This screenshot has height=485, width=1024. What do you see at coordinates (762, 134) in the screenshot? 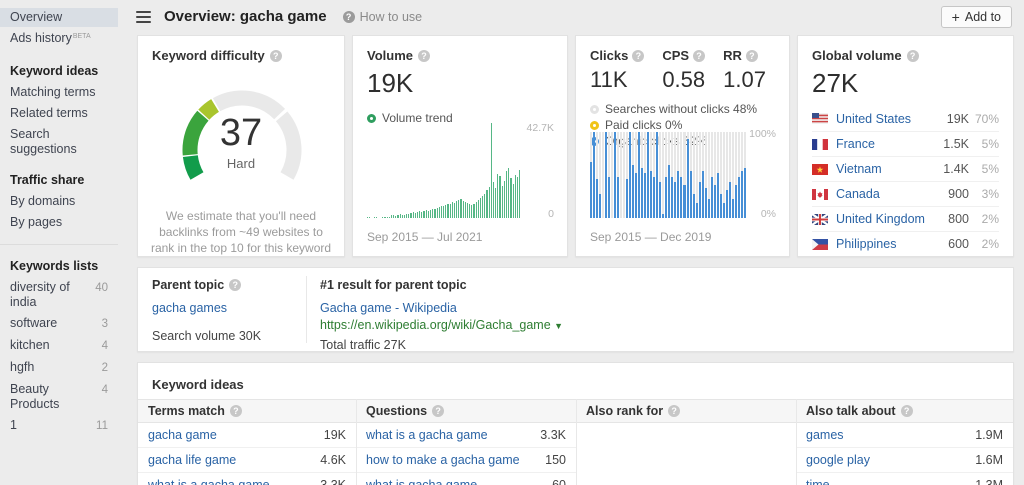
I see `clicks-axis-max: 100%` at bounding box center [762, 134].